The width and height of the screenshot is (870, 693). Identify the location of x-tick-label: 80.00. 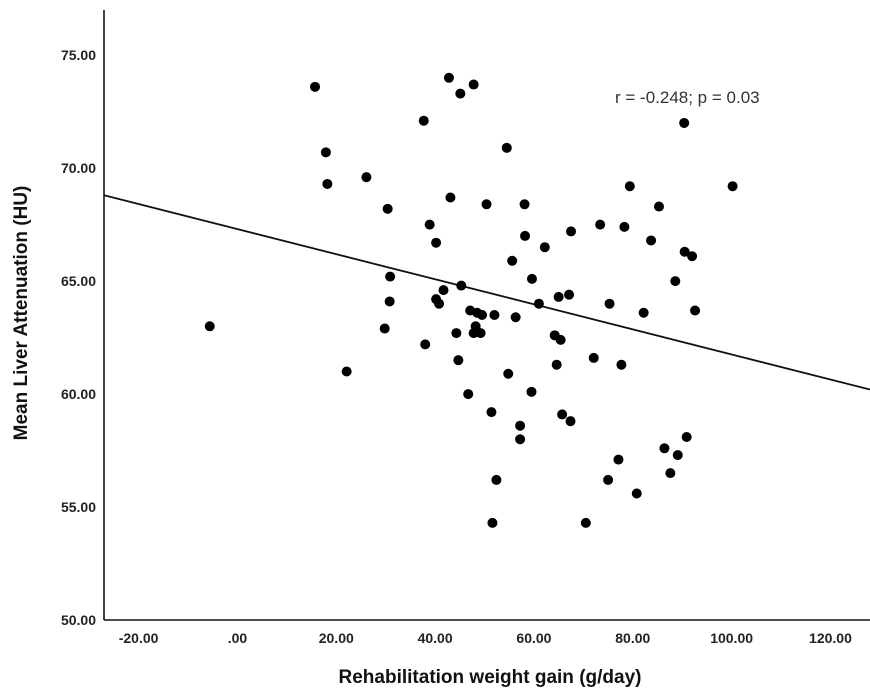
(632, 638).